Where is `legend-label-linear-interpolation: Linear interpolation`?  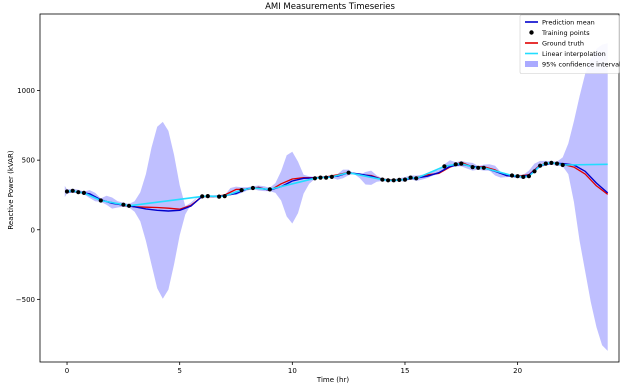 legend-label-linear-interpolation: Linear interpolation is located at coordinates (574, 54).